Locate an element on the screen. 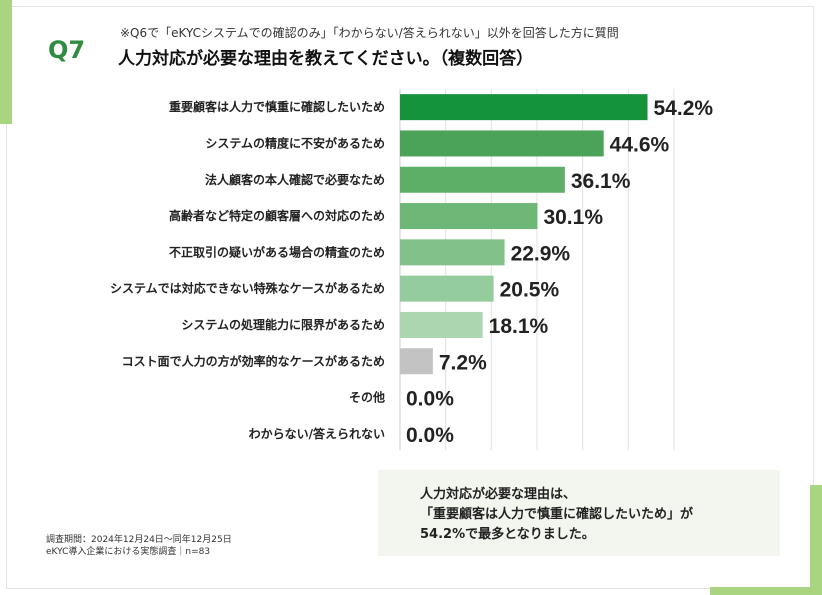 Image resolution: width=822 pixels, height=595 pixels. data-label: 44.6% is located at coordinates (640, 144).